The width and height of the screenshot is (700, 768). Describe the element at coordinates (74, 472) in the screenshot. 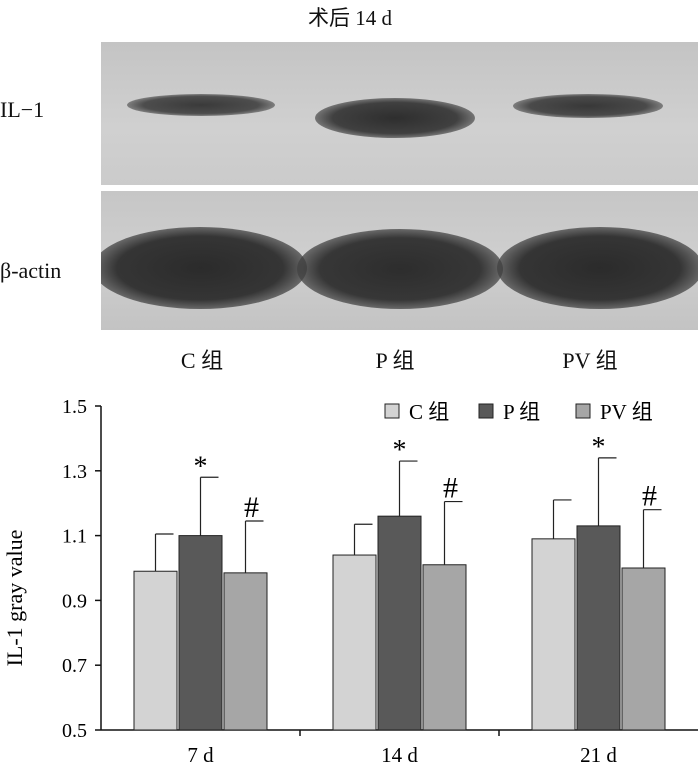

I see `y-tick-label: 1.3` at that location.